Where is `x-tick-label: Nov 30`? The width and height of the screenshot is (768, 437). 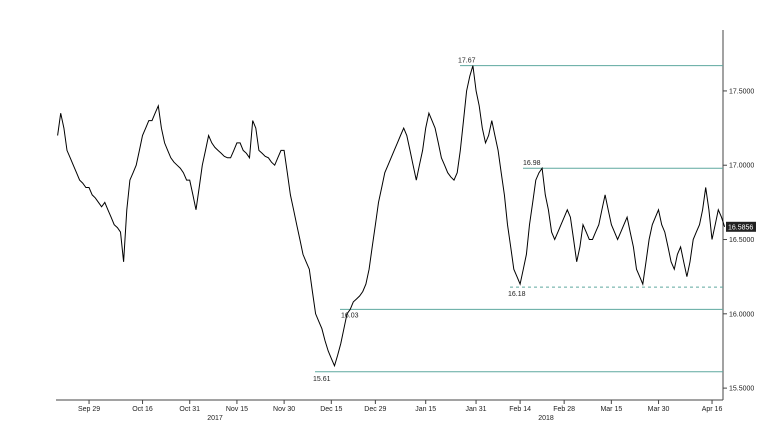 x-tick-label: Nov 30 is located at coordinates (284, 409).